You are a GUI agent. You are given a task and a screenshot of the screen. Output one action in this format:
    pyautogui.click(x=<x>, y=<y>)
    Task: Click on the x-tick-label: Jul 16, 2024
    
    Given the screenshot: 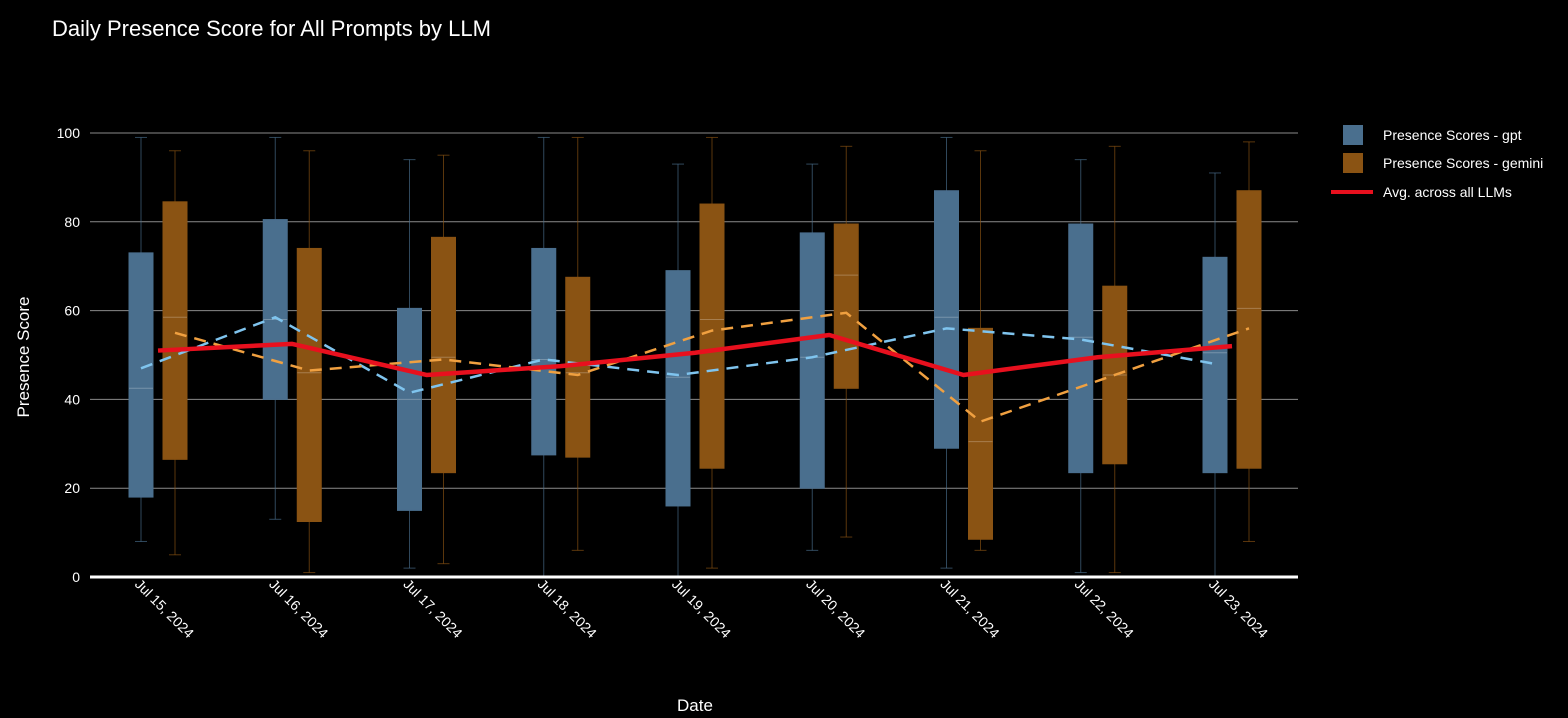 What is the action you would take?
    pyautogui.click(x=298, y=608)
    